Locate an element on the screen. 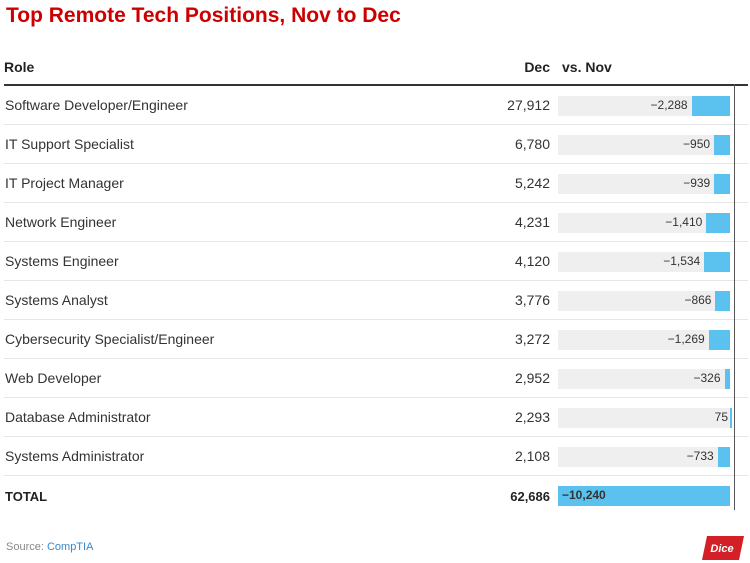 This screenshot has width=750, height=563. total-row: TOTAL 62,686 −10,240 is located at coordinates (376, 495).